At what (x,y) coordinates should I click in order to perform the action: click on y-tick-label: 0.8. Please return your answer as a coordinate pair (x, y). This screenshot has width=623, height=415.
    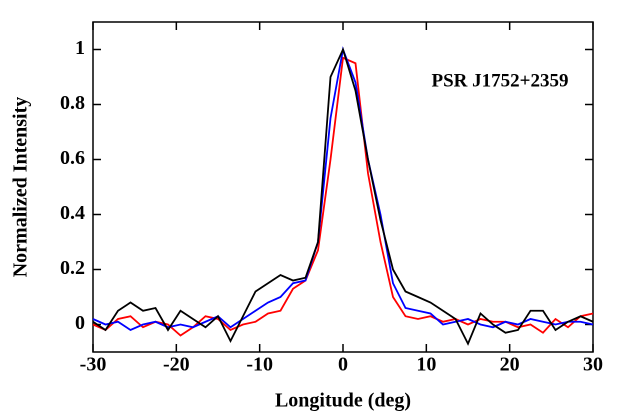
    Looking at the image, I should click on (72, 103).